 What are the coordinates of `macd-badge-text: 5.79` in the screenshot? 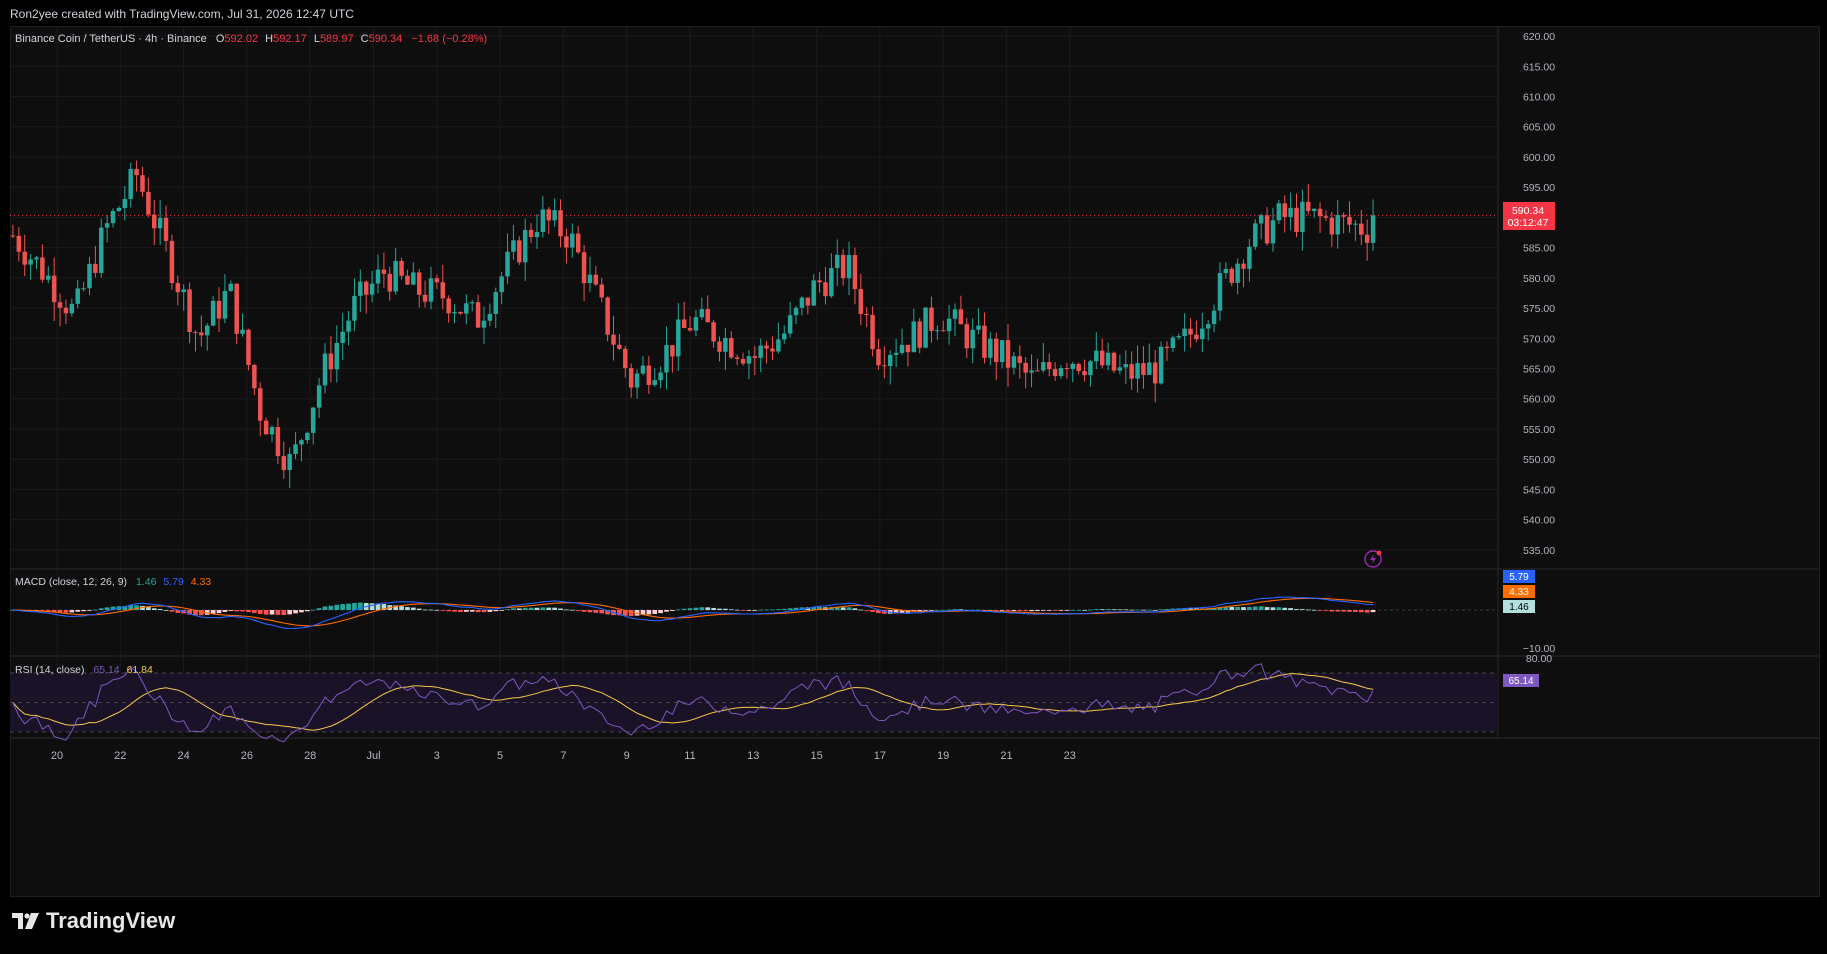 It's located at (1519, 577).